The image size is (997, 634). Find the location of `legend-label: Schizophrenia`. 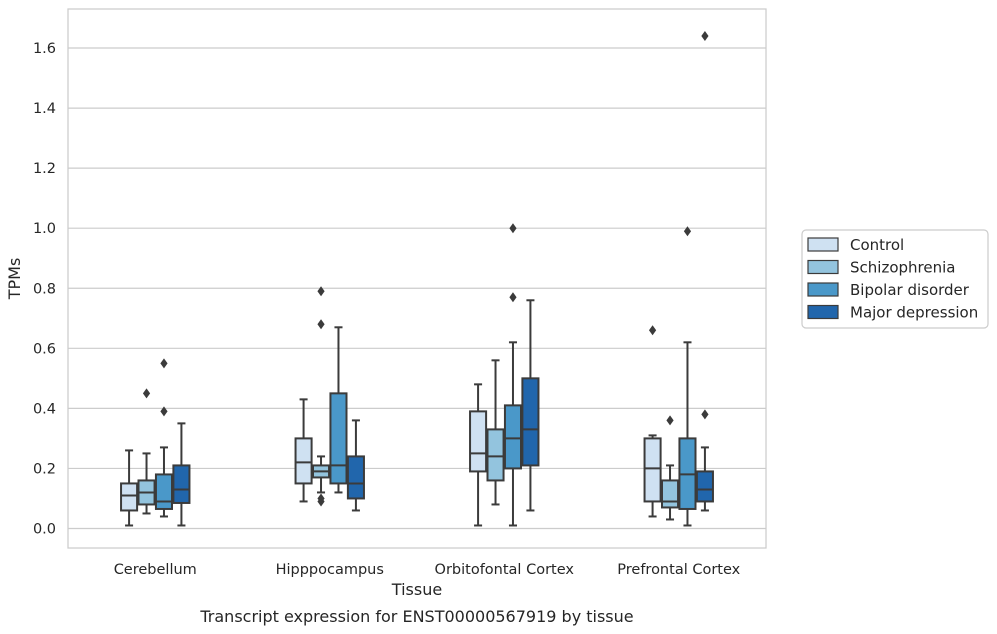

legend-label: Schizophrenia is located at coordinates (902, 268).